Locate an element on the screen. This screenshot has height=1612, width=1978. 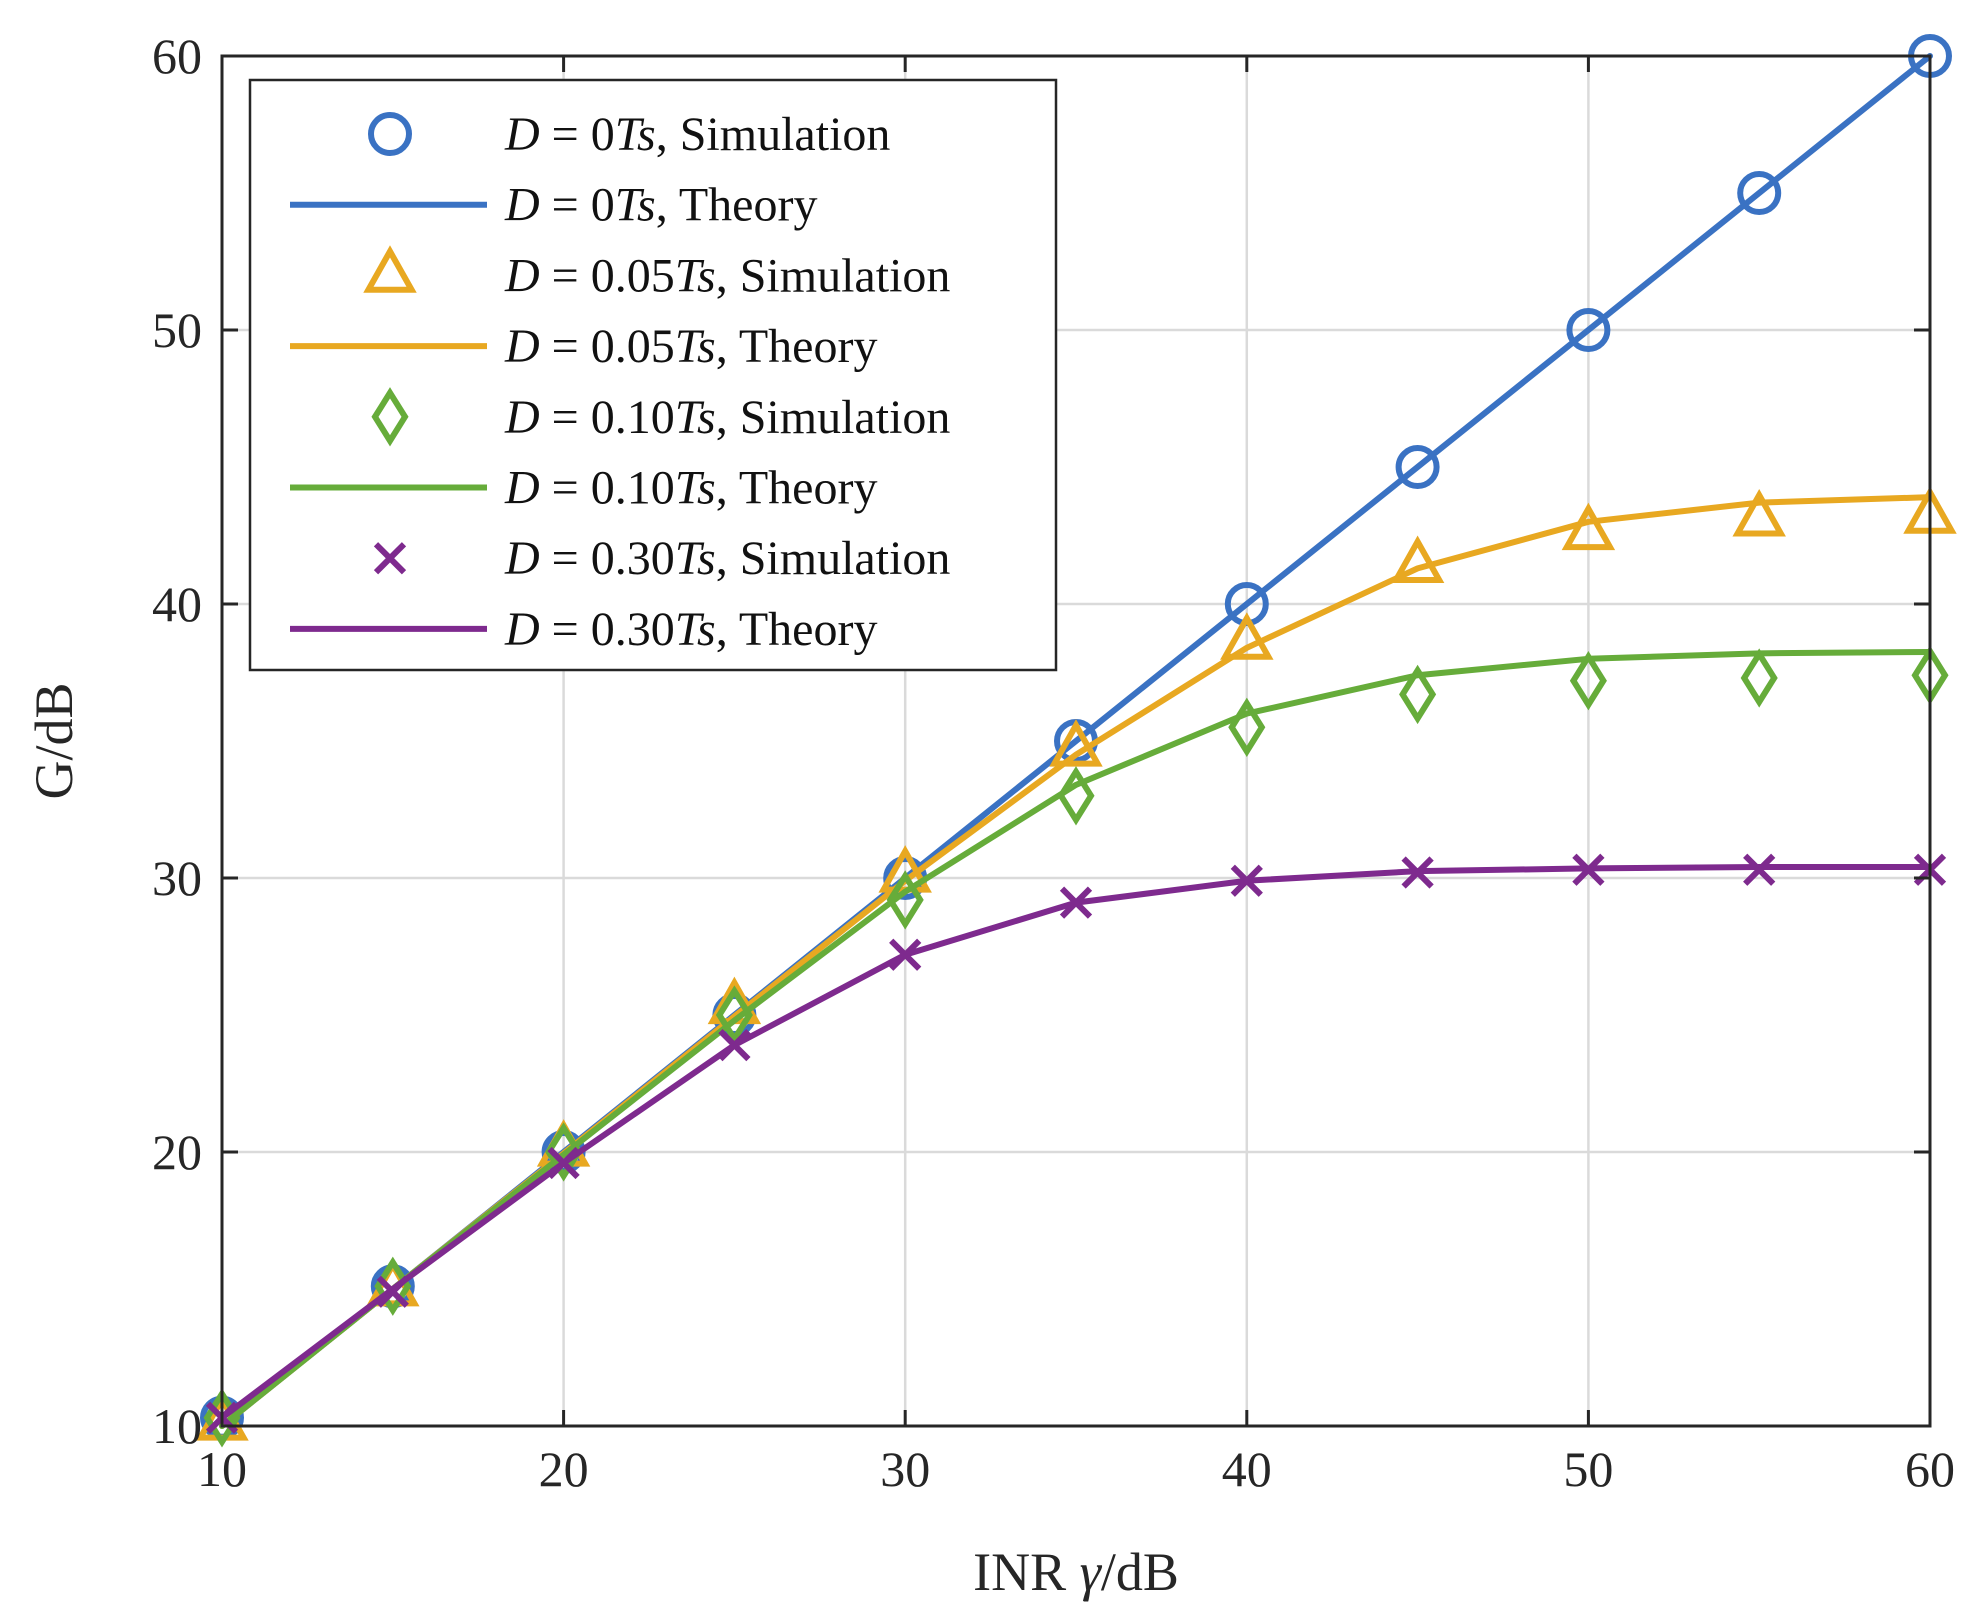
legend-label: D = 0.30Ts, Theory is located at coordinates (690, 629).